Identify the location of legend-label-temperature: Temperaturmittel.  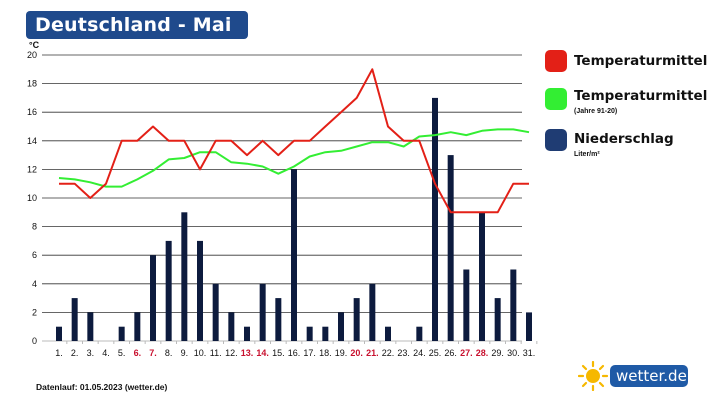
(641, 61).